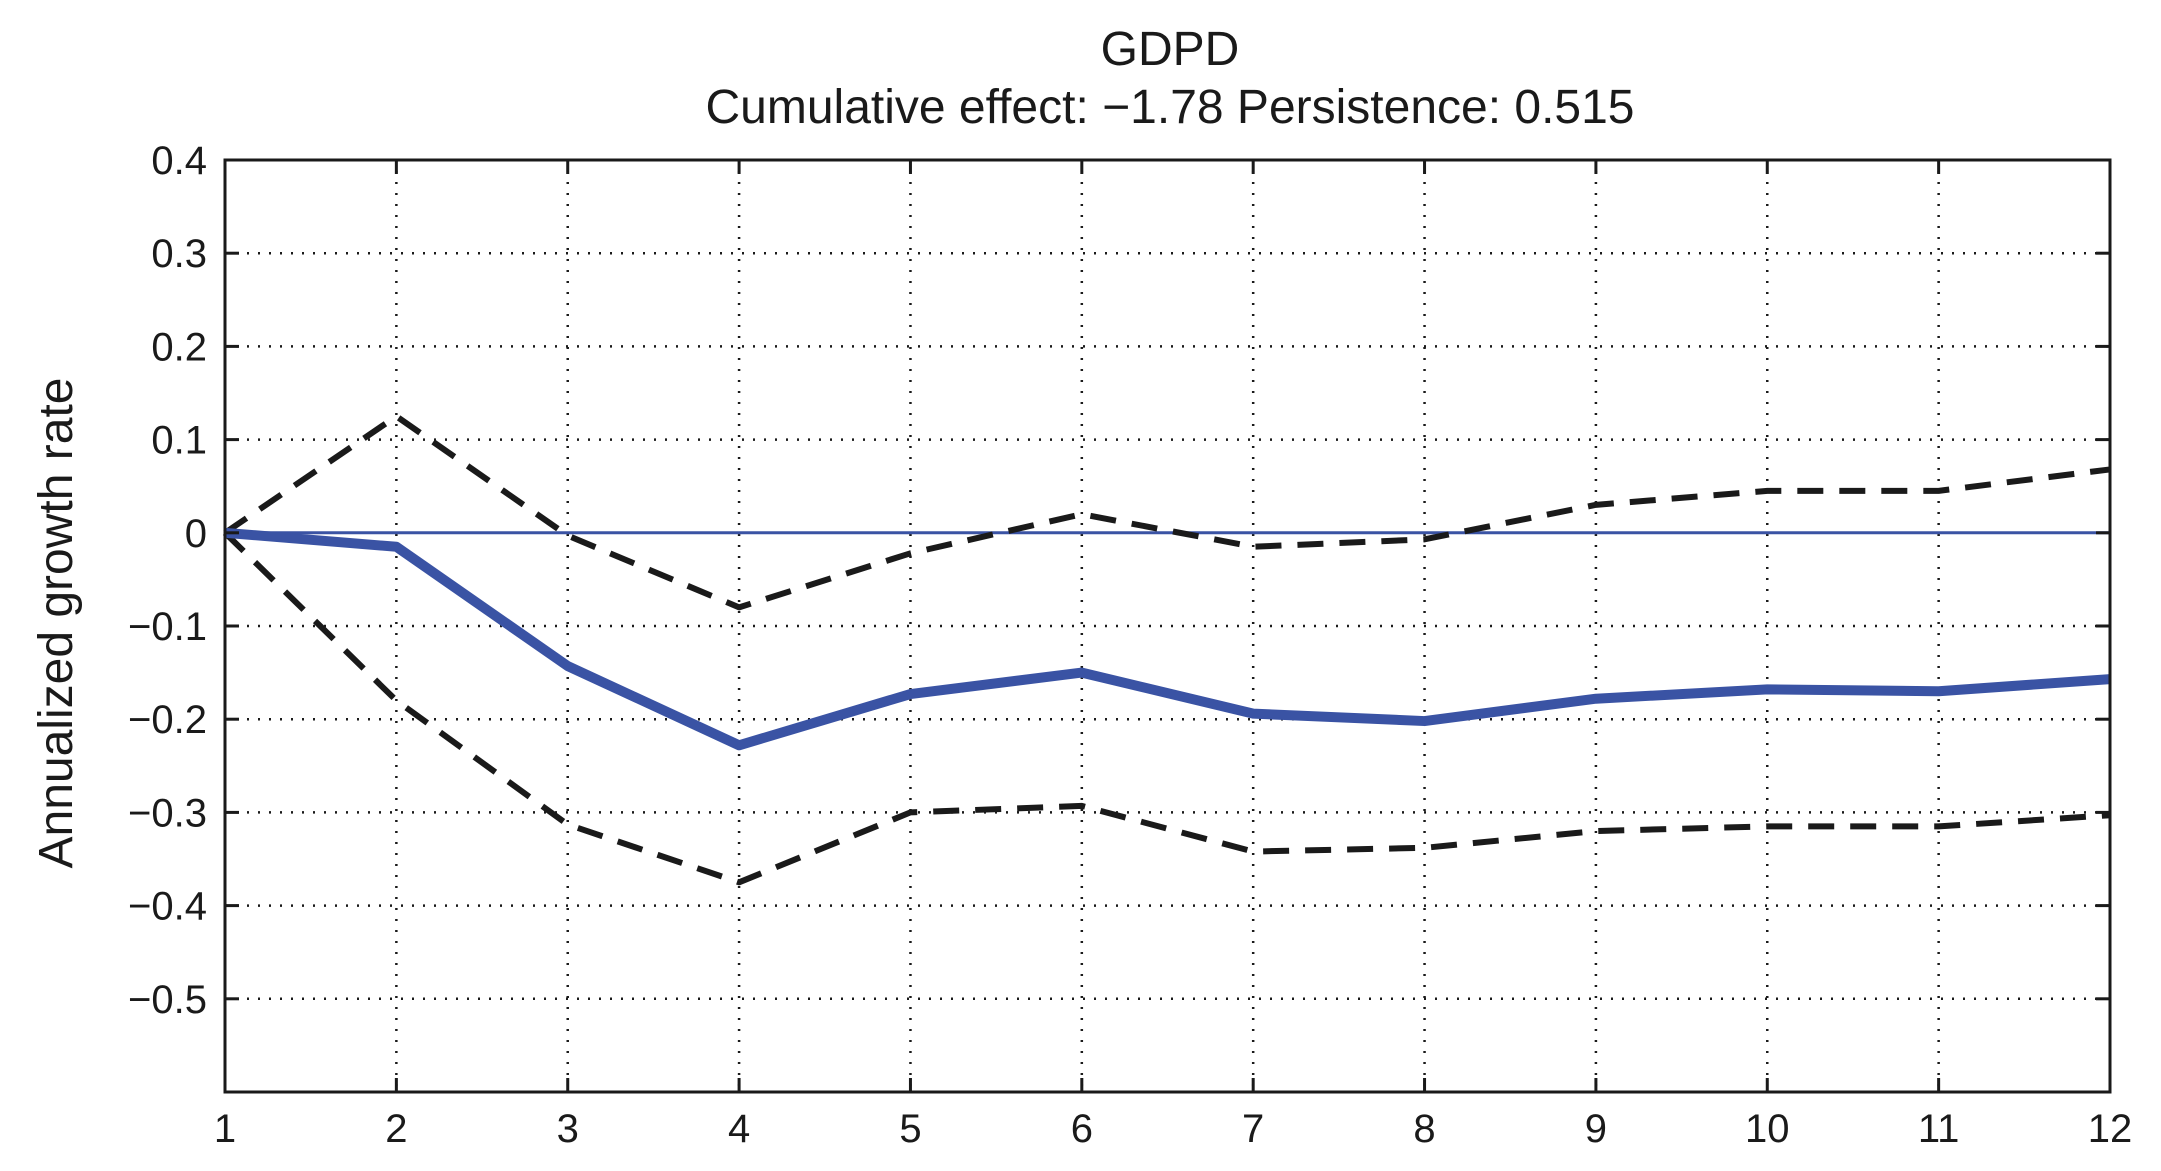  What do you see at coordinates (2110, 1129) in the screenshot?
I see `x-tick-label: 12` at bounding box center [2110, 1129].